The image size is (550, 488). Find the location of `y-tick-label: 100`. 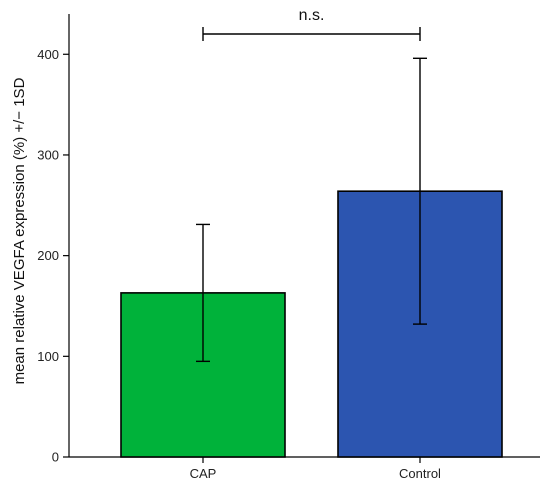

y-tick-label: 100 is located at coordinates (48, 356).